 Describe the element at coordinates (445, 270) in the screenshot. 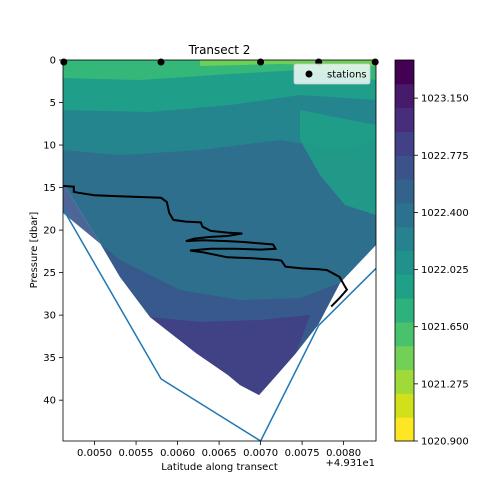

I see `colorbar-tick-label: 1022.025` at that location.